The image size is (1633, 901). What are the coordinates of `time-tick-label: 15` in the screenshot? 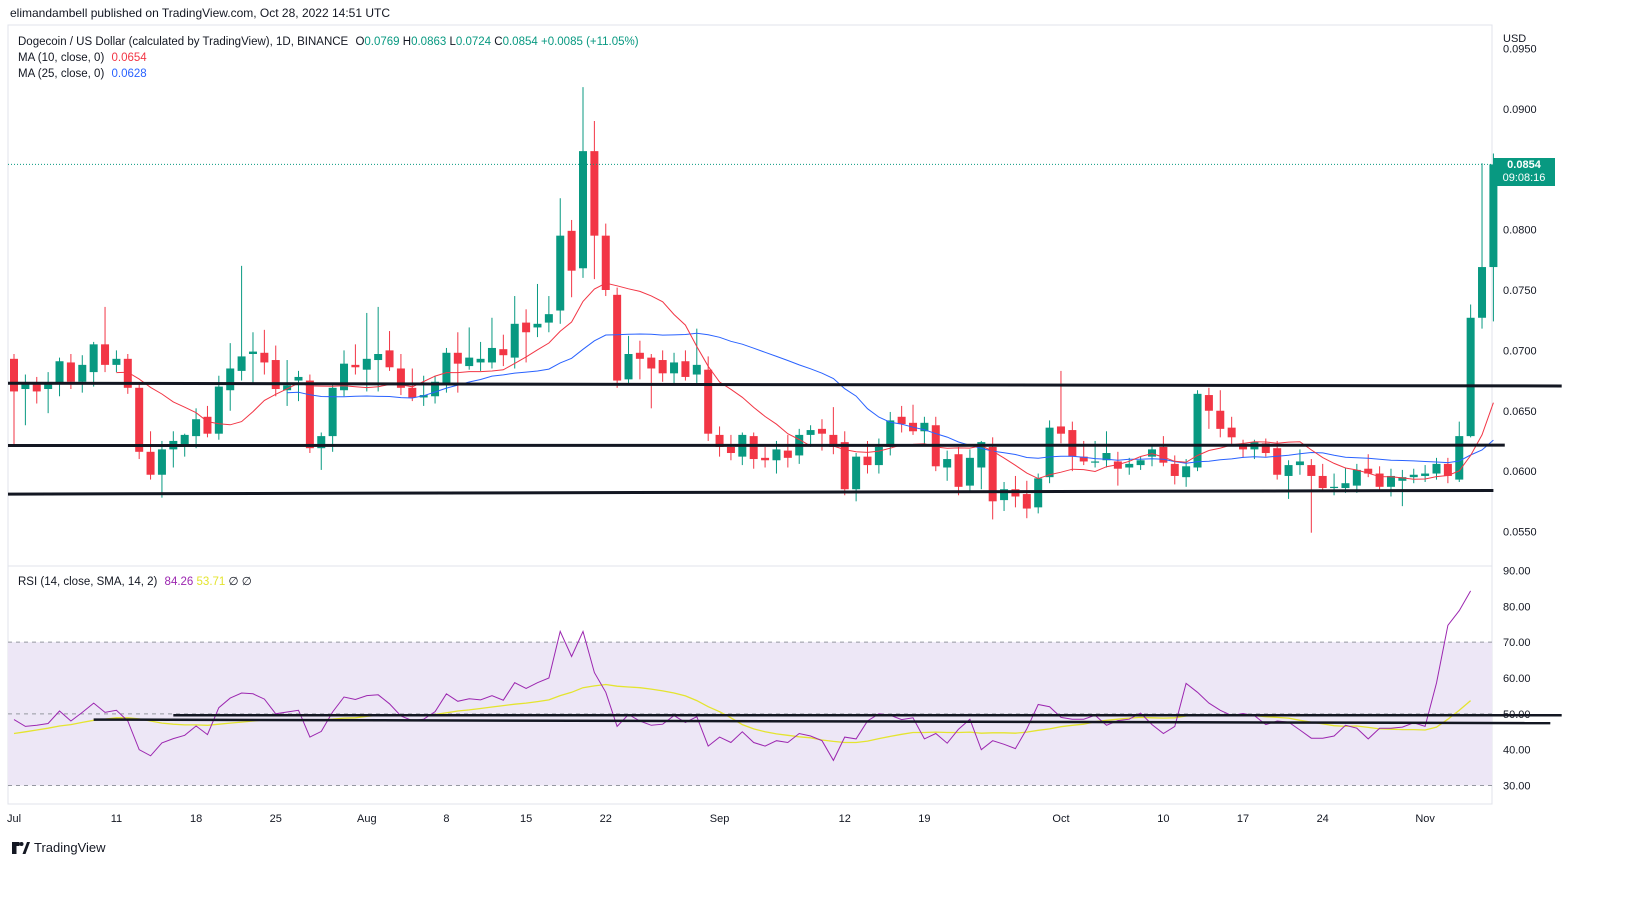 It's located at (526, 819).